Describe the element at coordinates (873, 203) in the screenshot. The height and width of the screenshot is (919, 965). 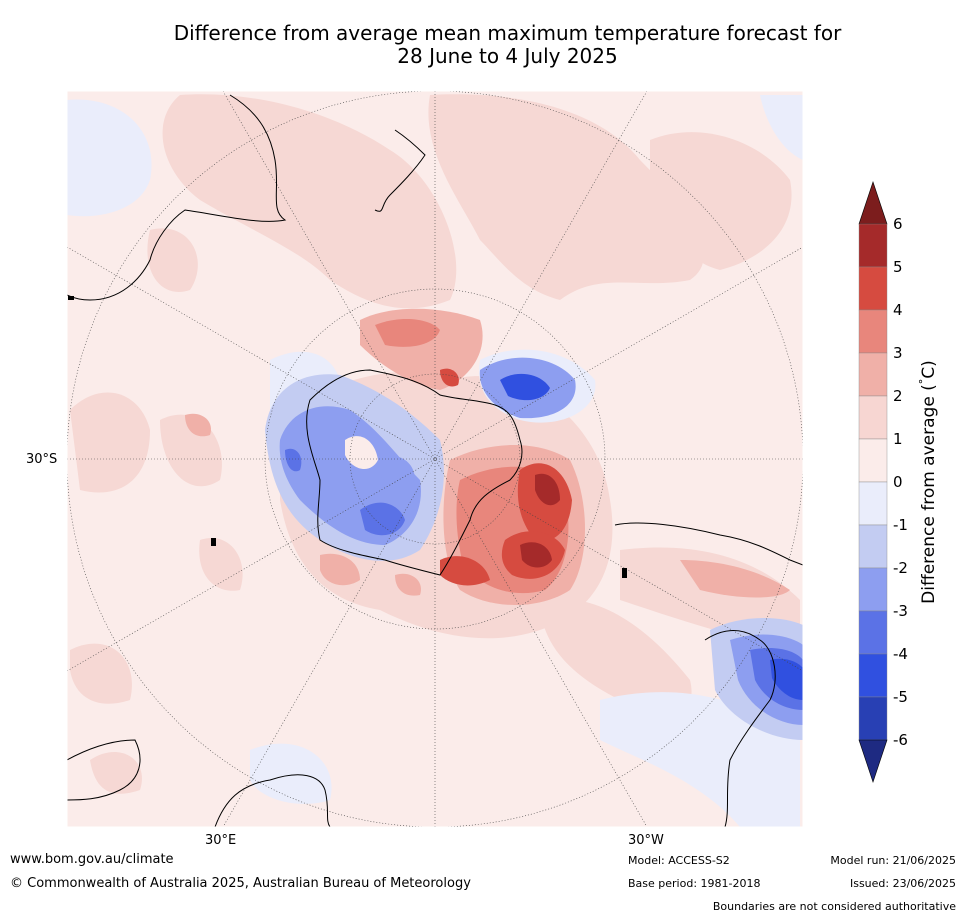
I see `colorbar-over-triangle` at that location.